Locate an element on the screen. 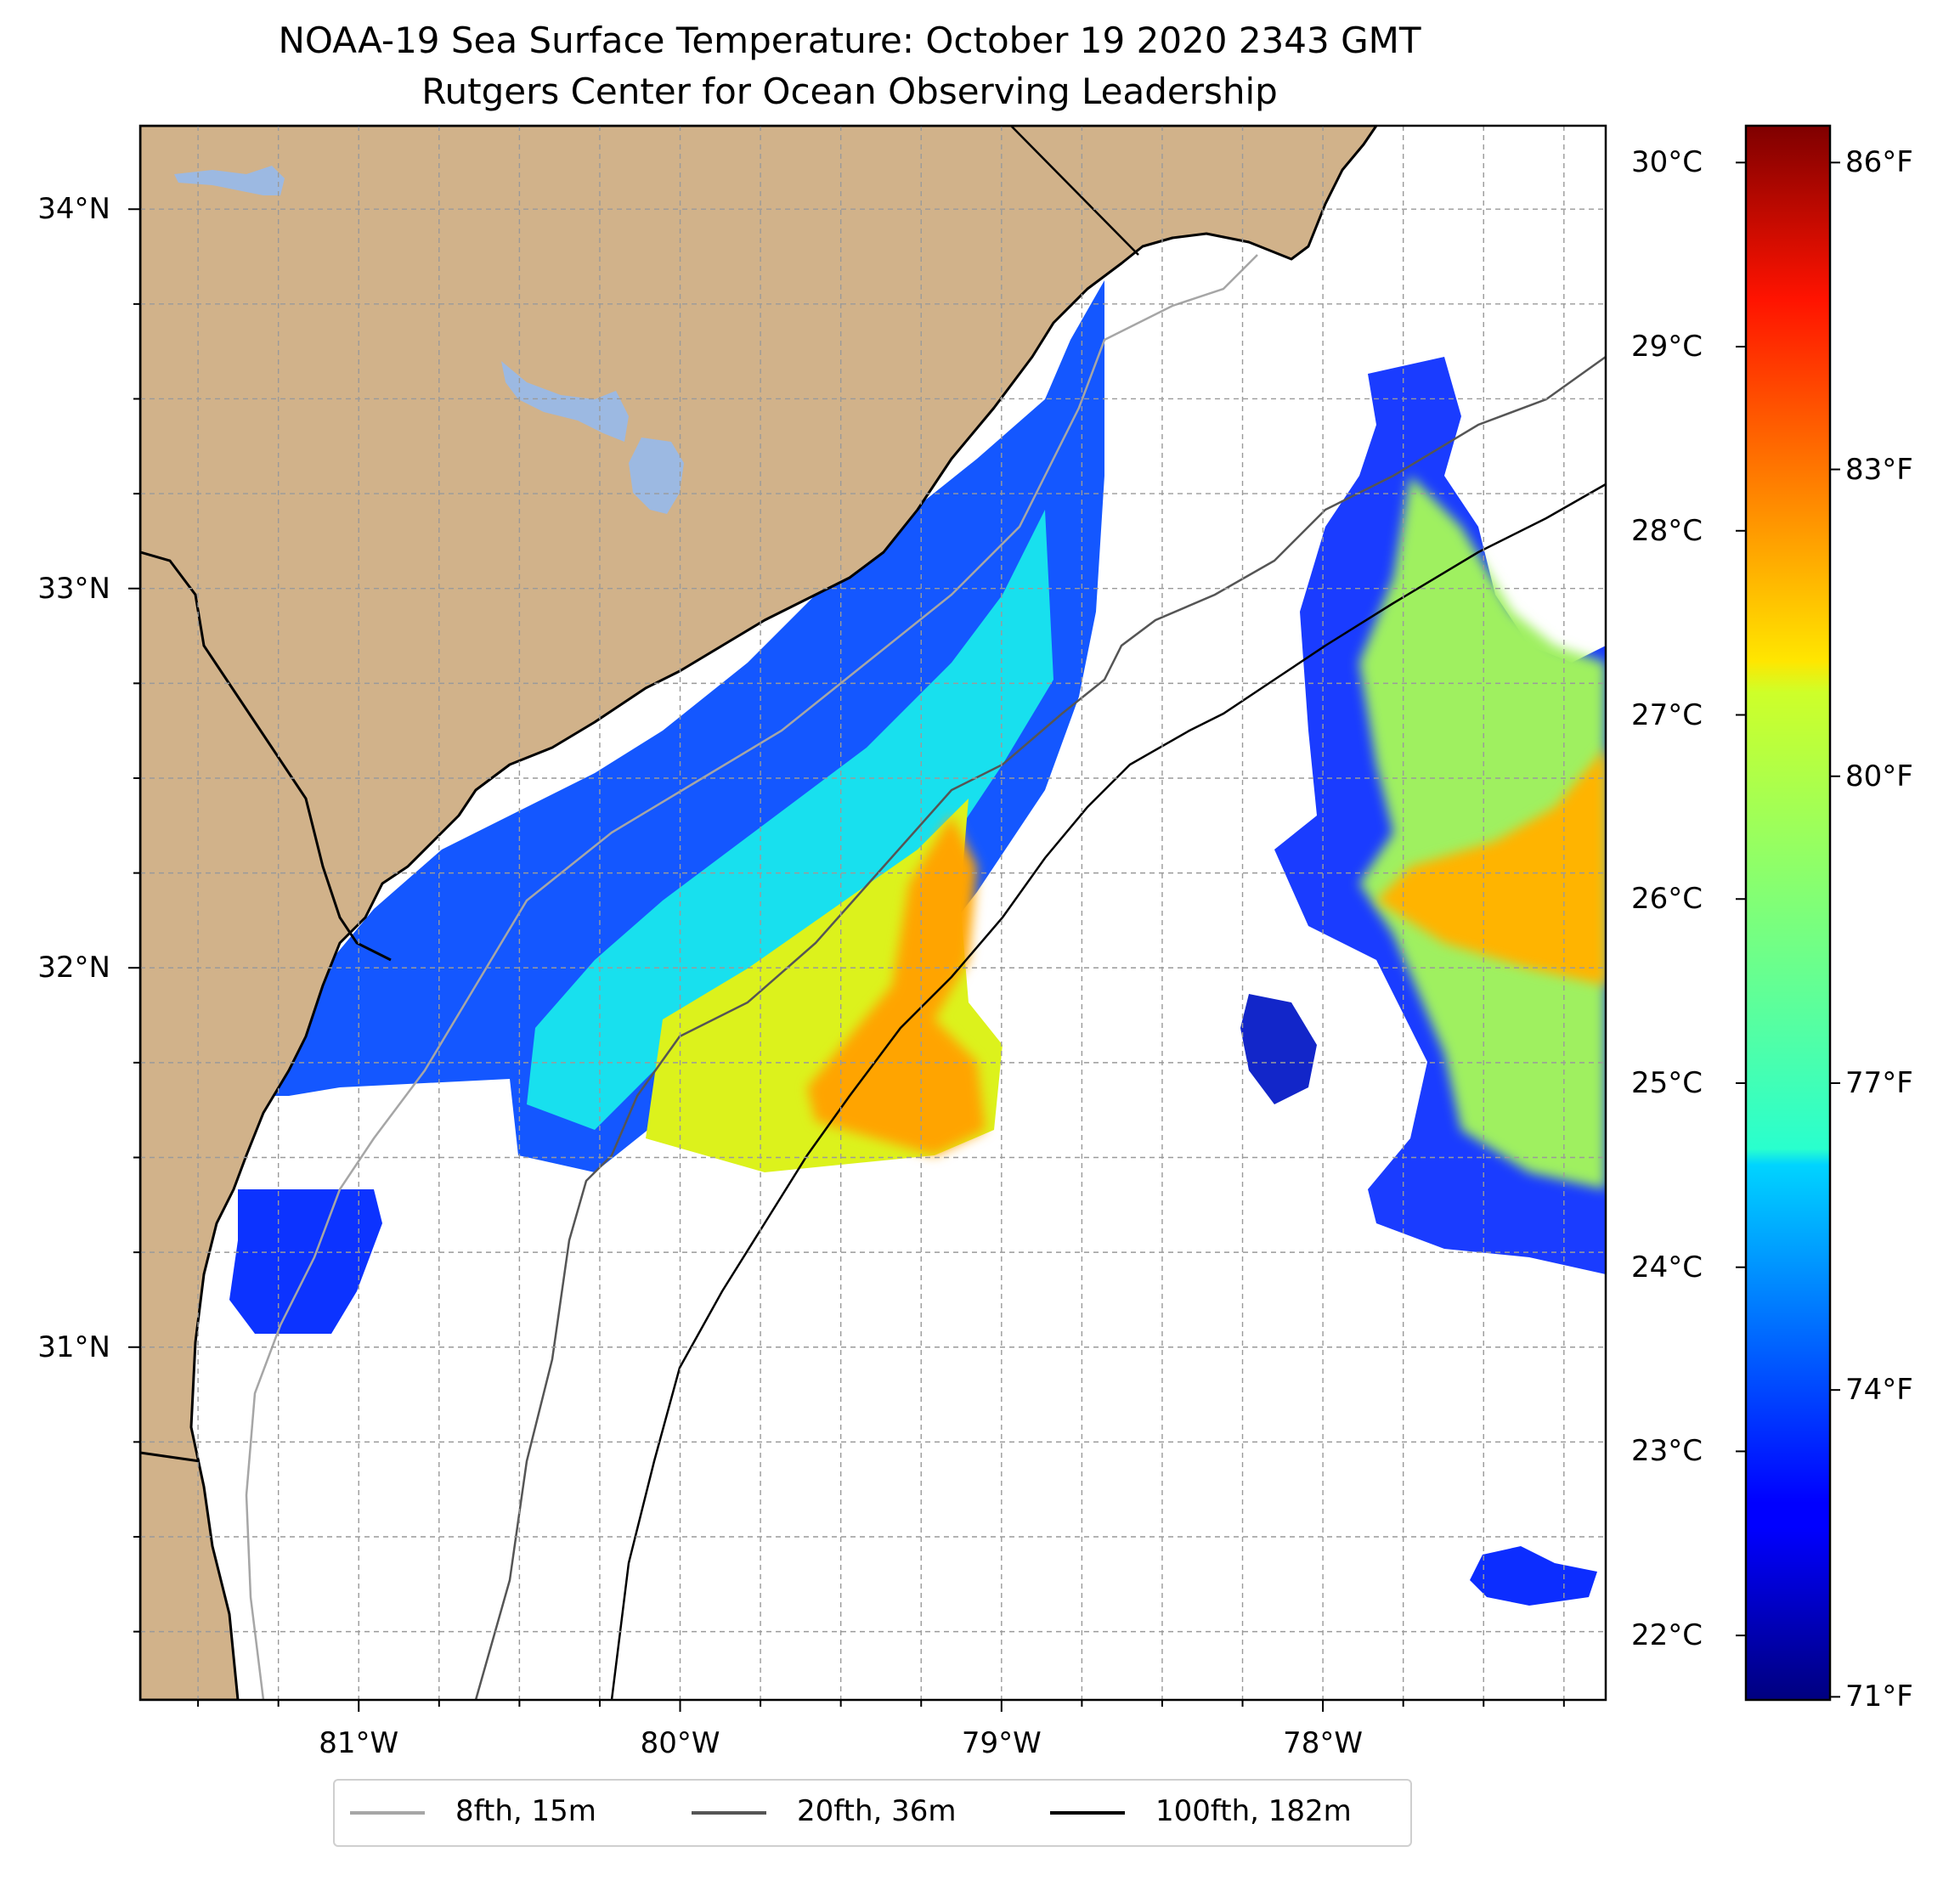 The height and width of the screenshot is (1880, 1960). colorbar-ticks is located at coordinates (1788, 930).